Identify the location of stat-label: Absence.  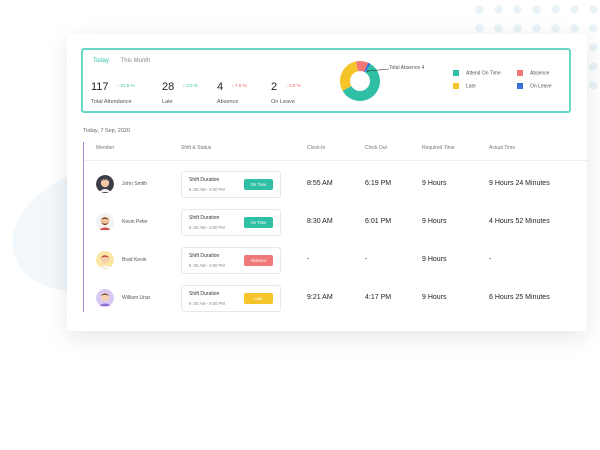
(228, 102).